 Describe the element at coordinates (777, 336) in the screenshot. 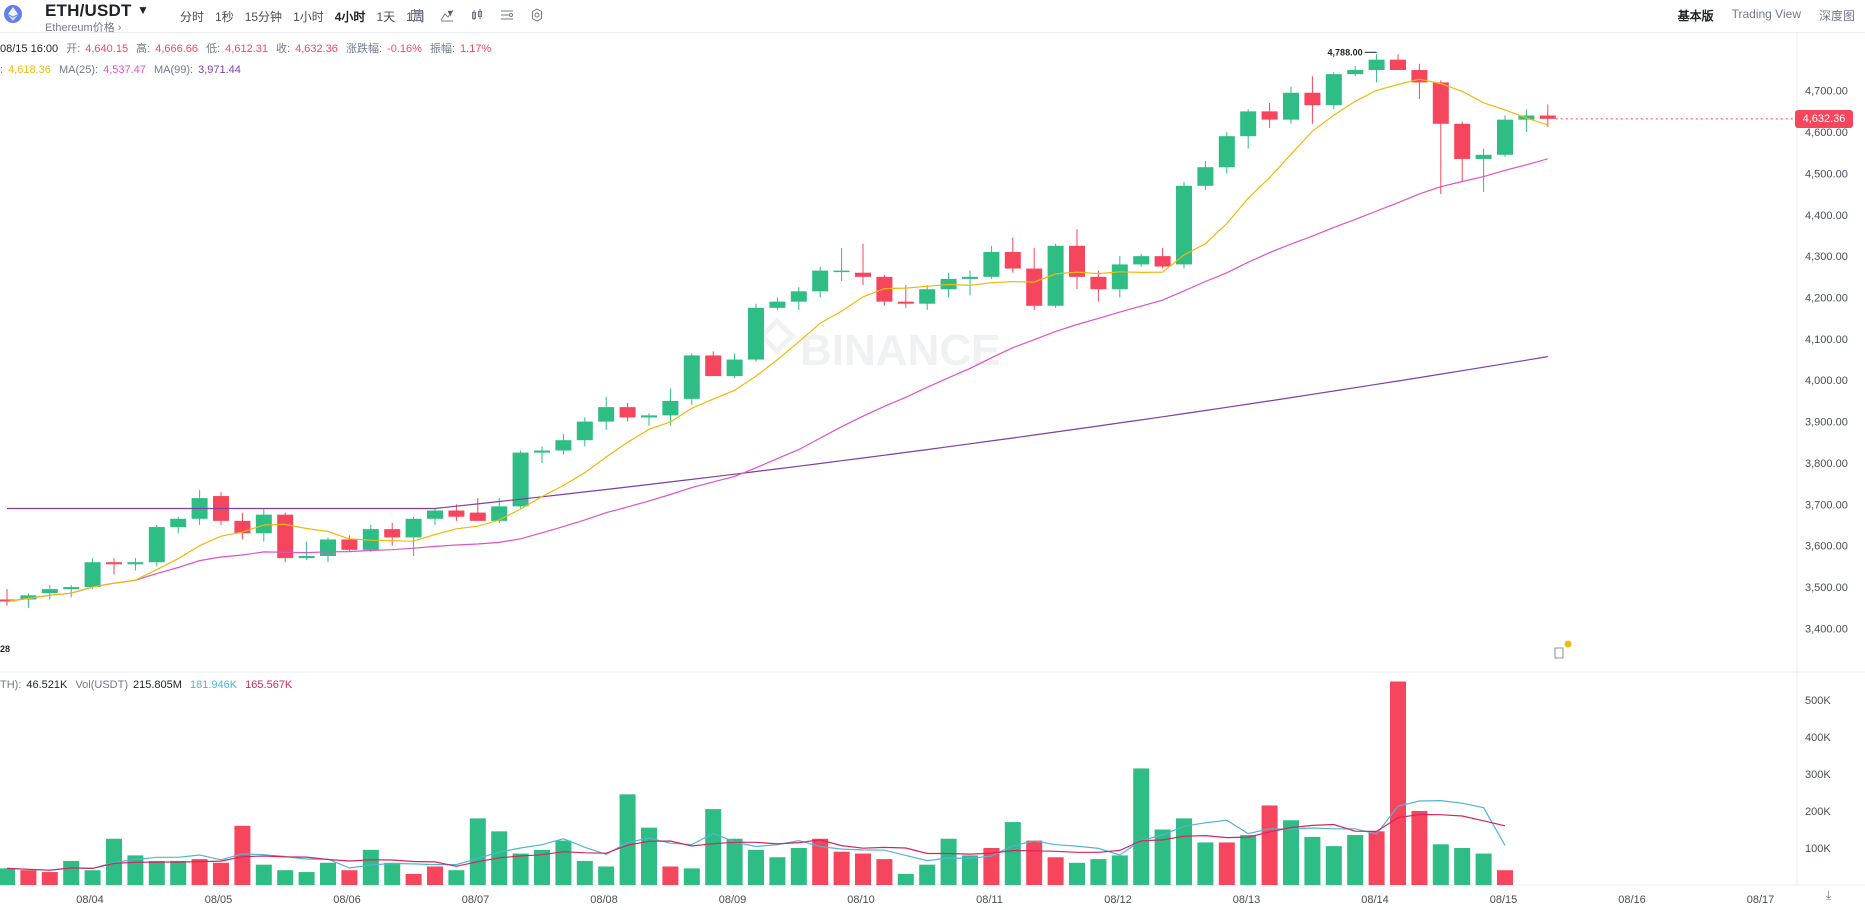

I see `binance-watermark-icon` at that location.